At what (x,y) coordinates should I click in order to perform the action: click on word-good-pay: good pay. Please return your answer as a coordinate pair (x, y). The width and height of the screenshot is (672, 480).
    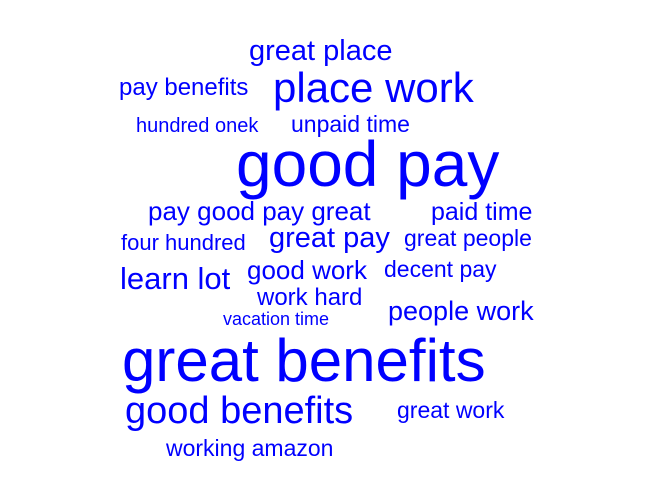
    Looking at the image, I should click on (368, 164).